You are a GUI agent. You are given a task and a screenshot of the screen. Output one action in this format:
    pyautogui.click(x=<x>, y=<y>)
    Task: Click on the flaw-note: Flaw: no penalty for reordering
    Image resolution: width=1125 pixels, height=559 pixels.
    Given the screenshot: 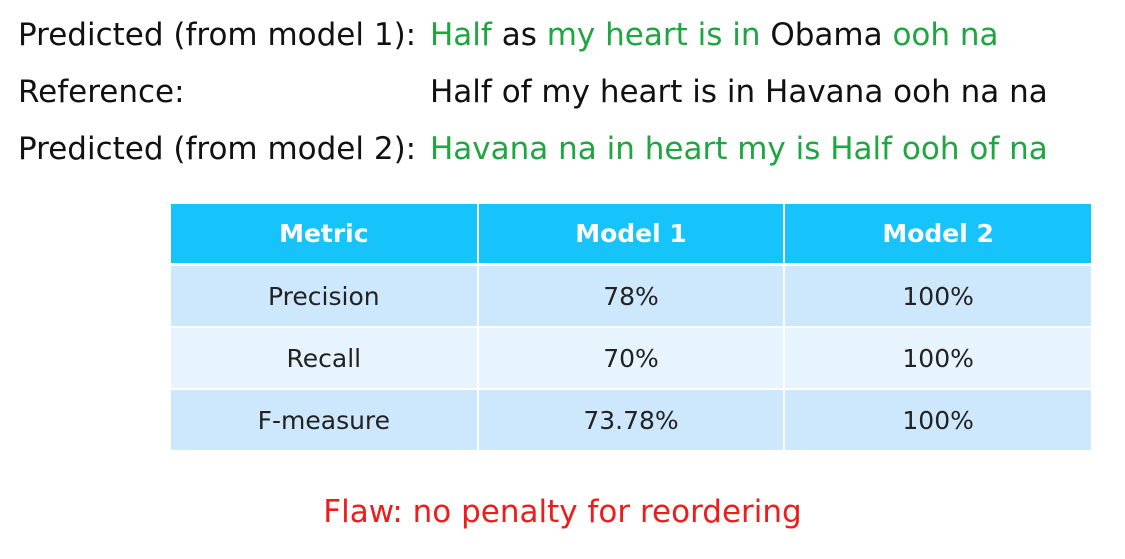 What is the action you would take?
    pyautogui.click(x=562, y=512)
    